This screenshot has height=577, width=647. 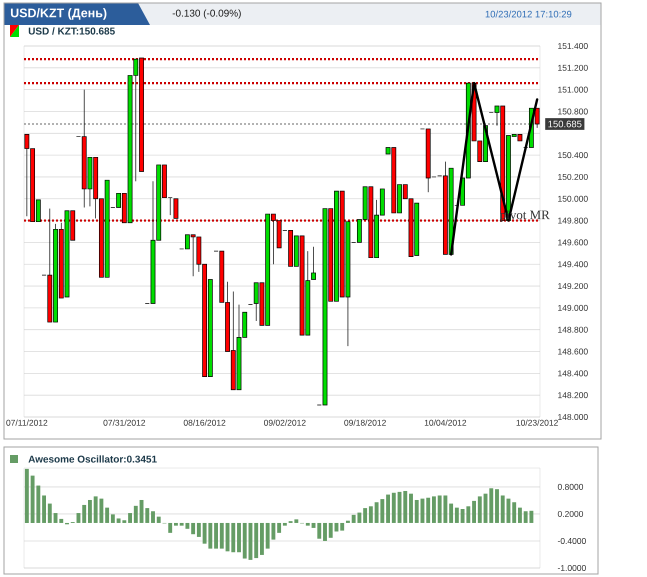 I want to click on y-tick-label: 149.600, so click(x=573, y=242).